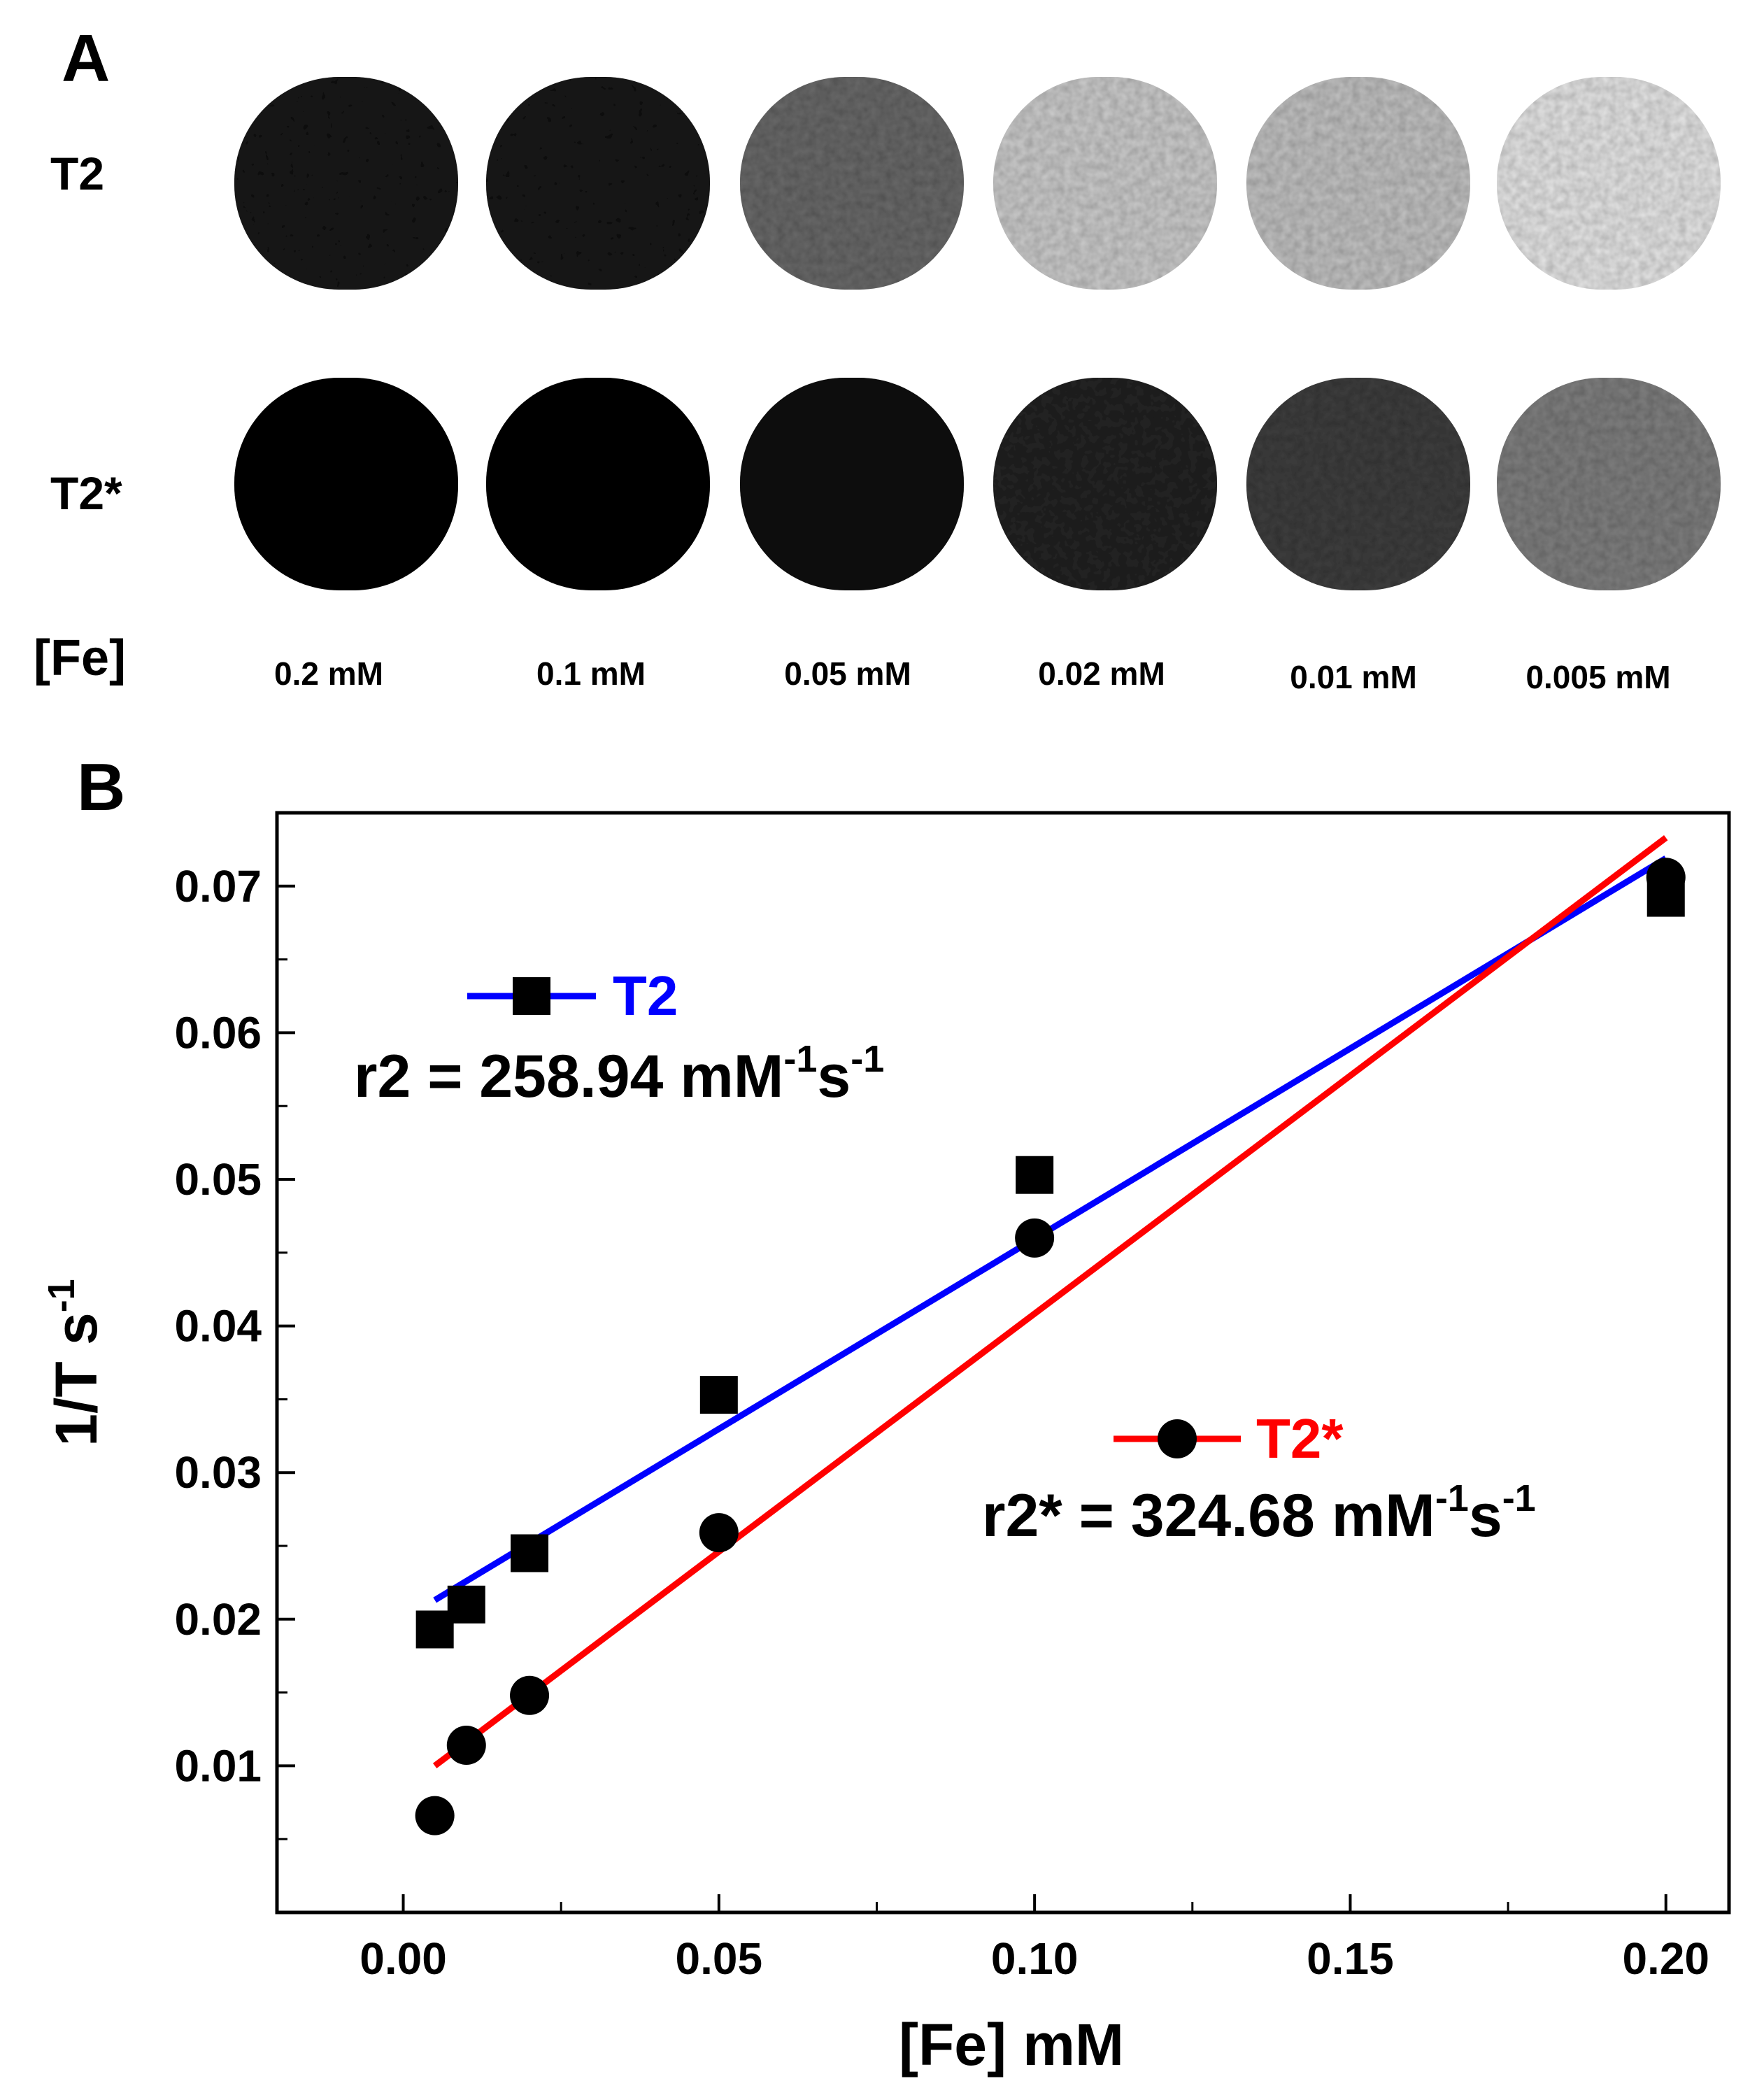  Describe the element at coordinates (531, 996) in the screenshot. I see `legend-t2-marker` at that location.